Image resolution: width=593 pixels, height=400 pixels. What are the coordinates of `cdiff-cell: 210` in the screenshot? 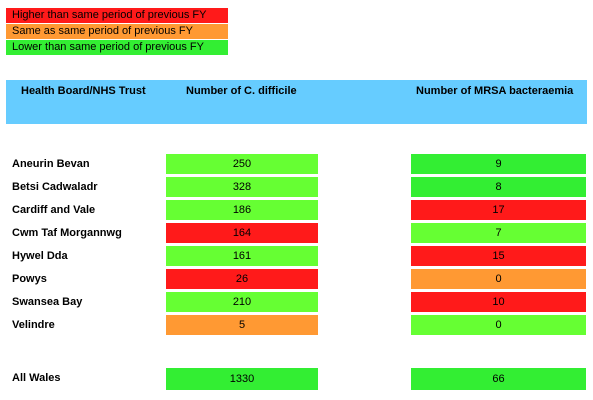 It's located at (242, 302).